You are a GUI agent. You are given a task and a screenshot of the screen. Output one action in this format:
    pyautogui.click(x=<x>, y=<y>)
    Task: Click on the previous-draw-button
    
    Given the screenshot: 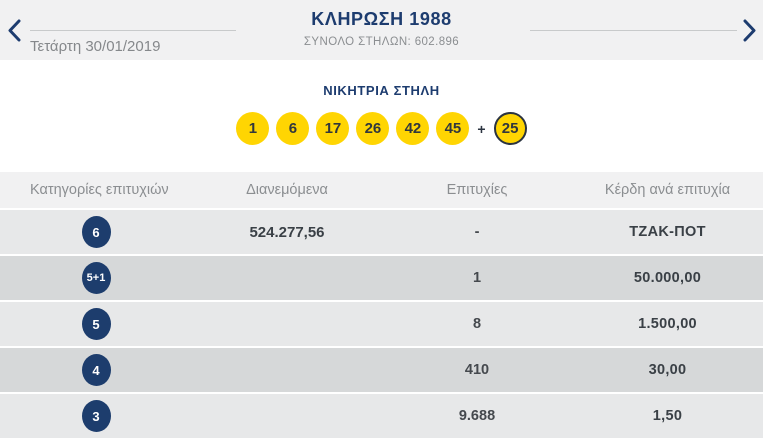 What is the action you would take?
    pyautogui.click(x=14, y=31)
    